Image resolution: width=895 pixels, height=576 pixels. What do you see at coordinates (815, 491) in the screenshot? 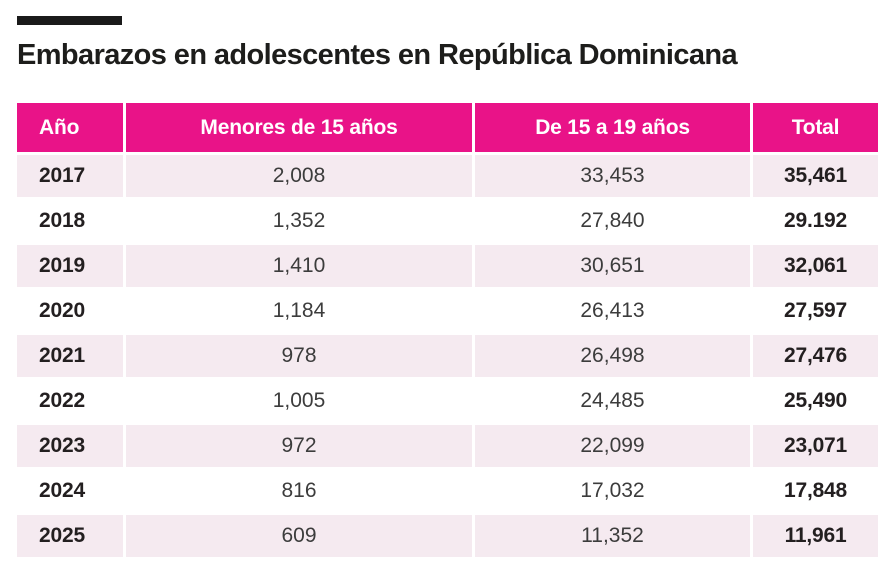
I see `total-cell: 17,848` at bounding box center [815, 491].